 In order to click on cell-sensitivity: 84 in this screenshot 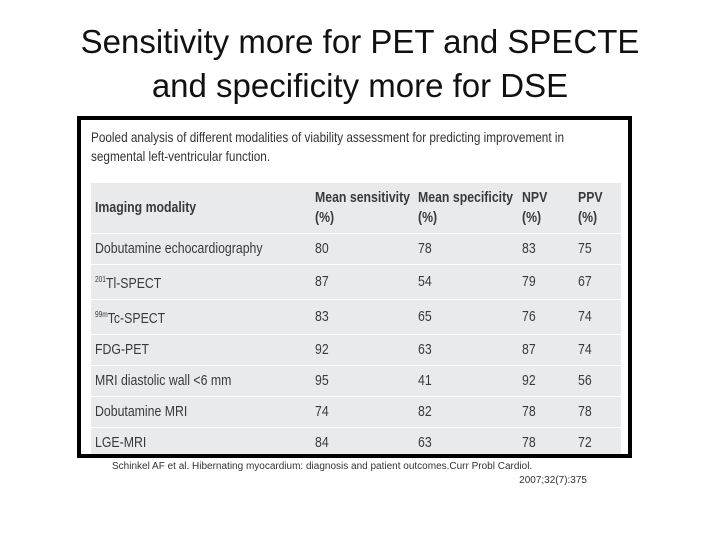, I will do `click(322, 442)`.